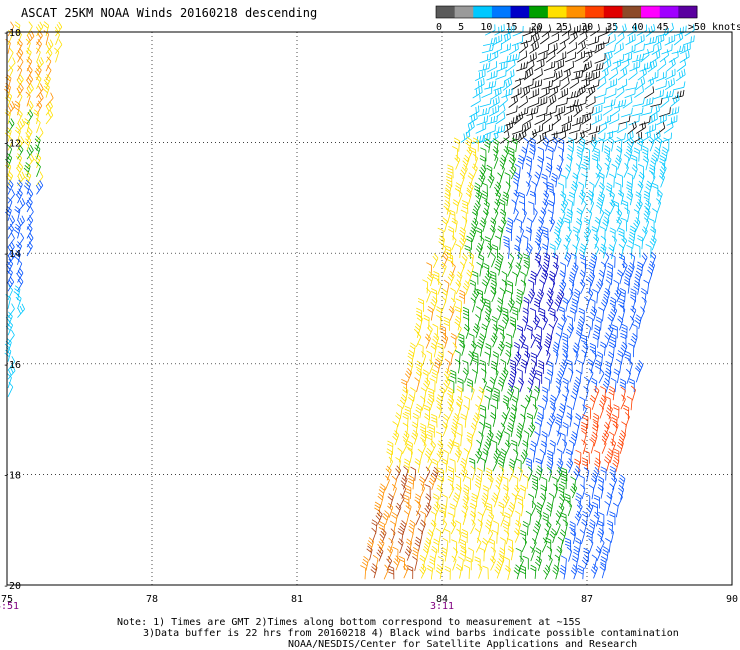  Describe the element at coordinates (562, 27) in the screenshot. I see `legend-label: 25` at that location.